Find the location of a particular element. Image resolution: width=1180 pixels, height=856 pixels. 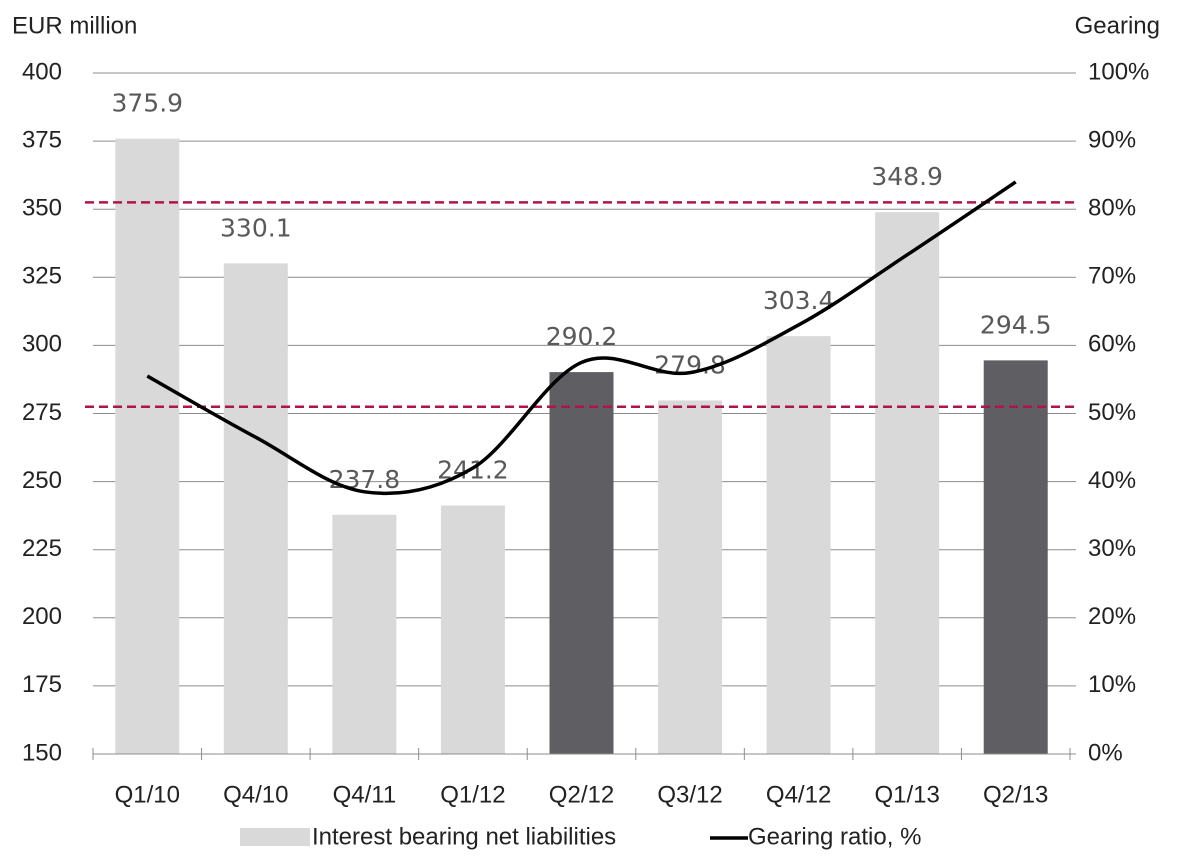

data-label: 375.9 is located at coordinates (147, 103).